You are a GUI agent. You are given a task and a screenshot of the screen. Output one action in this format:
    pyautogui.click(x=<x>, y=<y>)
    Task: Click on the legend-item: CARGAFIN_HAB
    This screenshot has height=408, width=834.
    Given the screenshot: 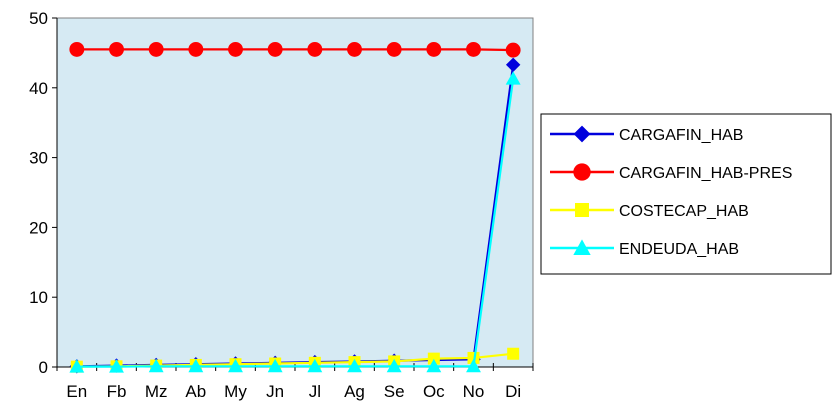 What is the action you would take?
    pyautogui.click(x=646, y=134)
    